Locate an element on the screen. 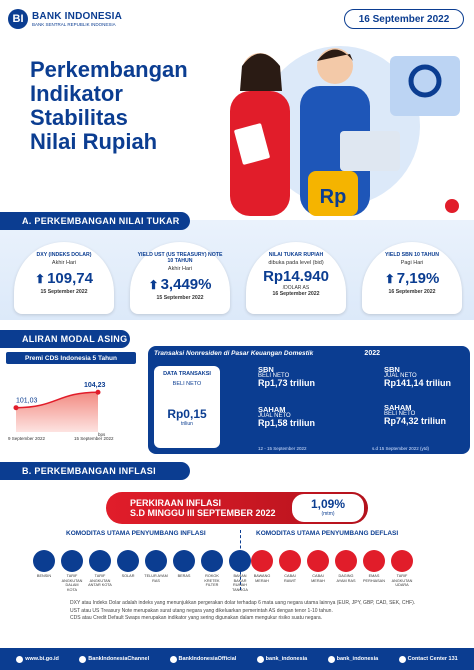 This screenshot has width=474, height=670. commodity-label: BENSIN is located at coordinates (44, 576).